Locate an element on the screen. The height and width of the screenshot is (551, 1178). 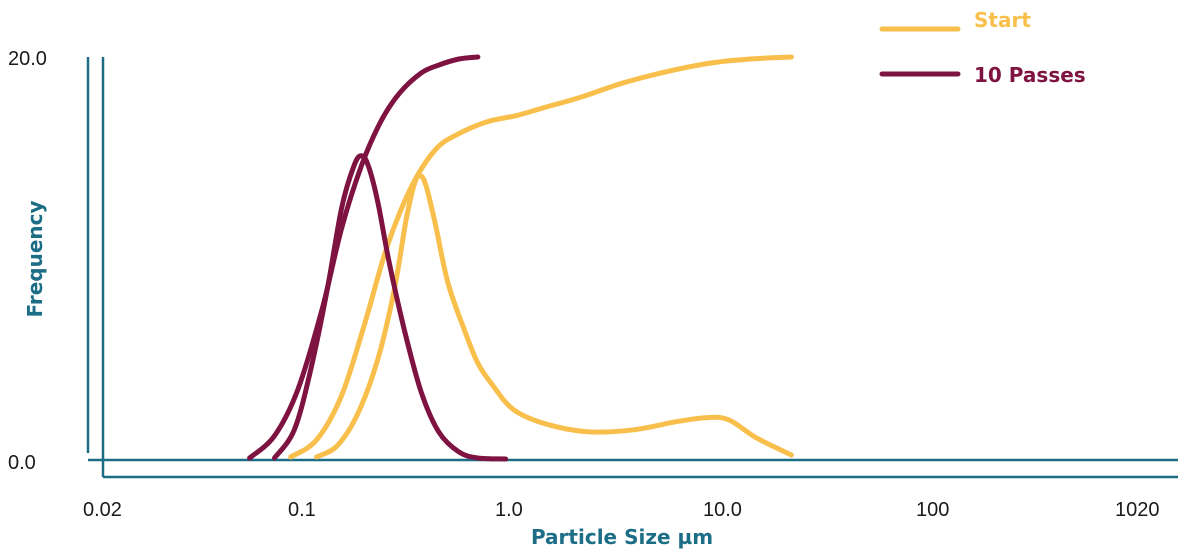
x-tick-labels: 0.02 0.1 1.0 10.0 100 1020 is located at coordinates (621, 510).